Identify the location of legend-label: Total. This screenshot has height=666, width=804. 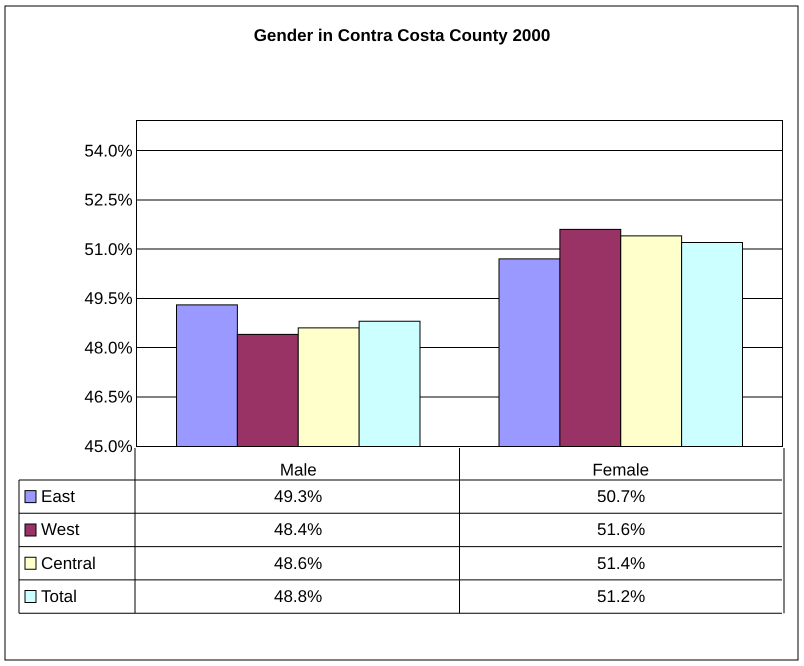
(59, 596).